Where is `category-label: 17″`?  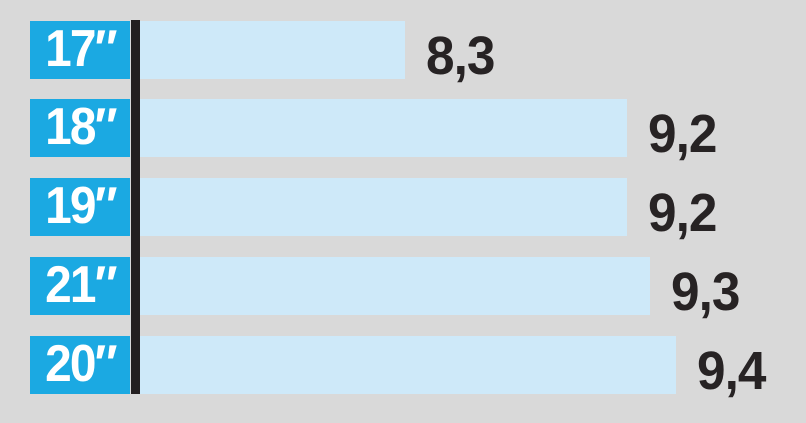
category-label: 17″ is located at coordinates (80, 49).